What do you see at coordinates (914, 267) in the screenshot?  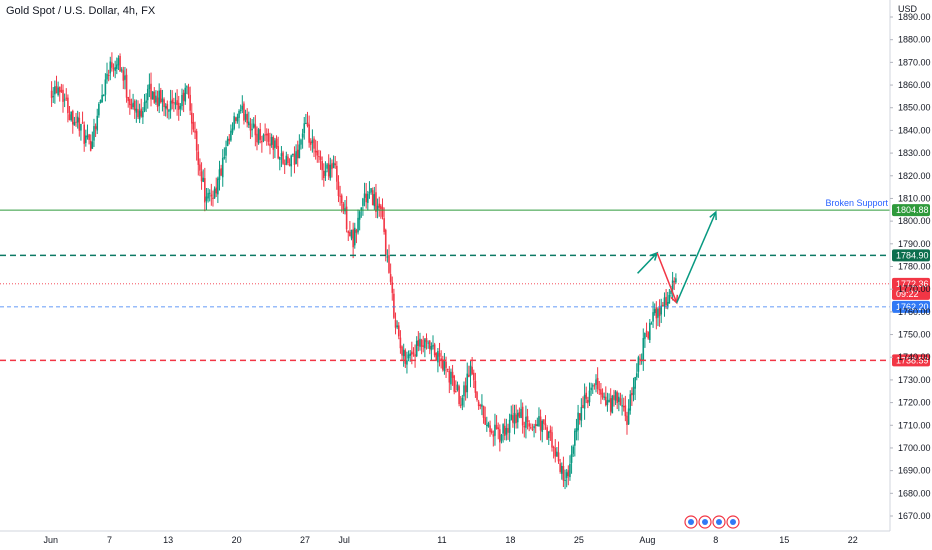 I see `y-tick-label: 1780.00` at bounding box center [914, 267].